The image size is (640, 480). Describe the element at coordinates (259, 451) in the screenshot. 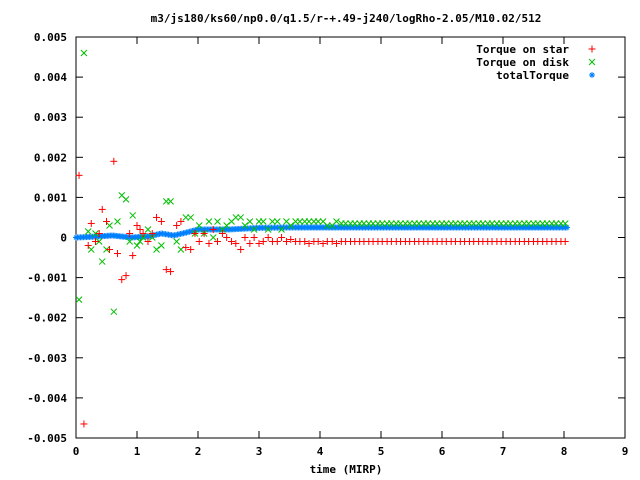

I see `x-tick-label: 3` at that location.